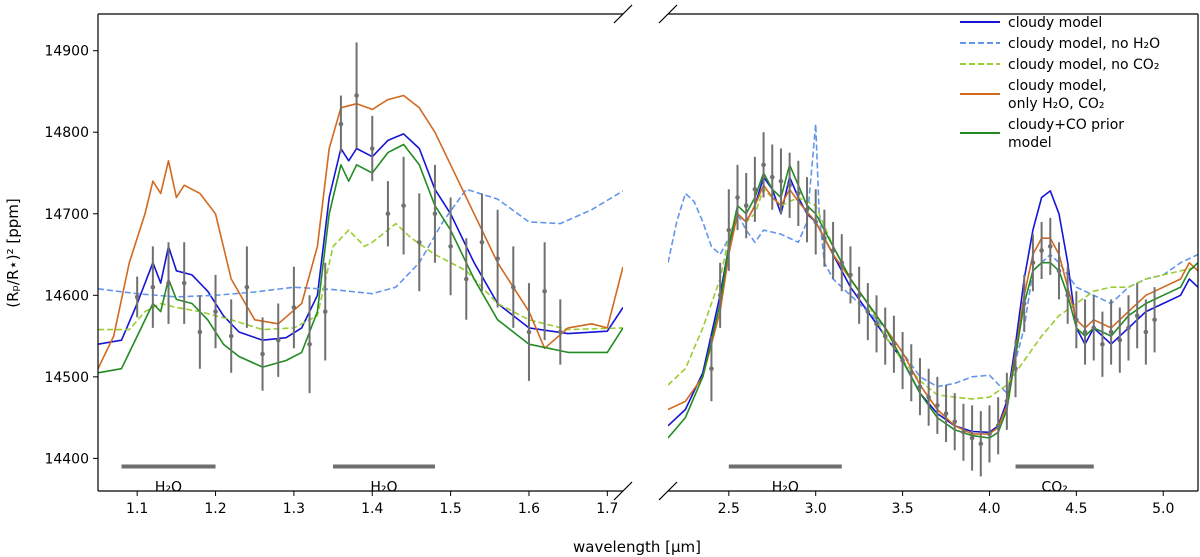 This screenshot has width=1200, height=557. Describe the element at coordinates (66, 378) in the screenshot. I see `ytick-label-1: 14500` at that location.